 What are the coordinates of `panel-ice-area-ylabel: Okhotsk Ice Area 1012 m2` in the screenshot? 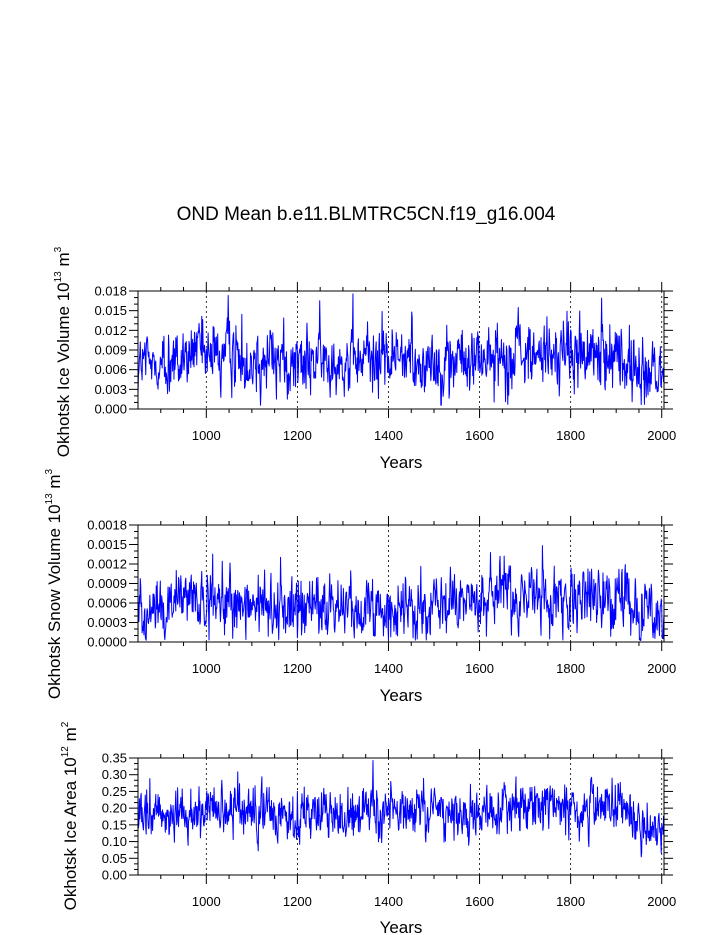 It's located at (70, 815).